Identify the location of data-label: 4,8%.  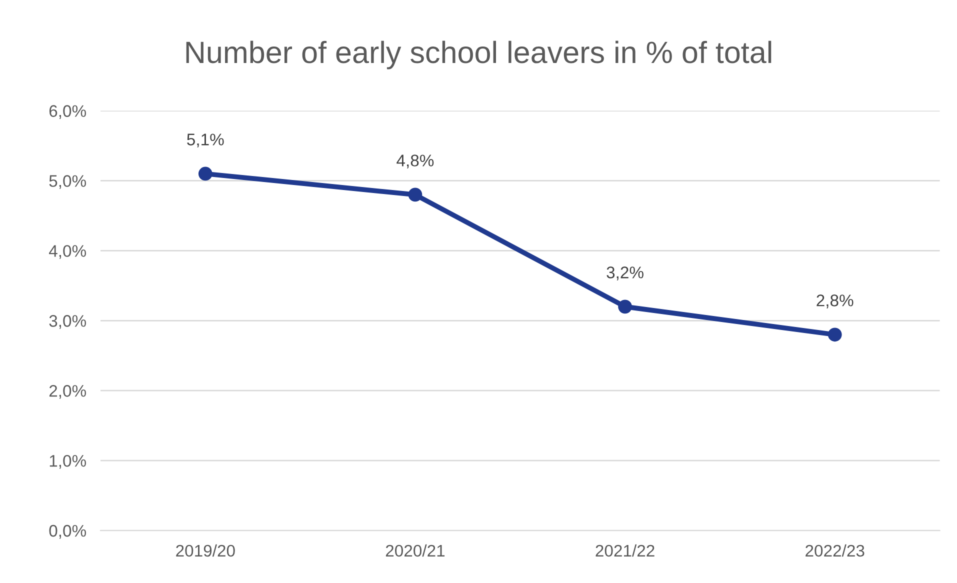
(415, 161).